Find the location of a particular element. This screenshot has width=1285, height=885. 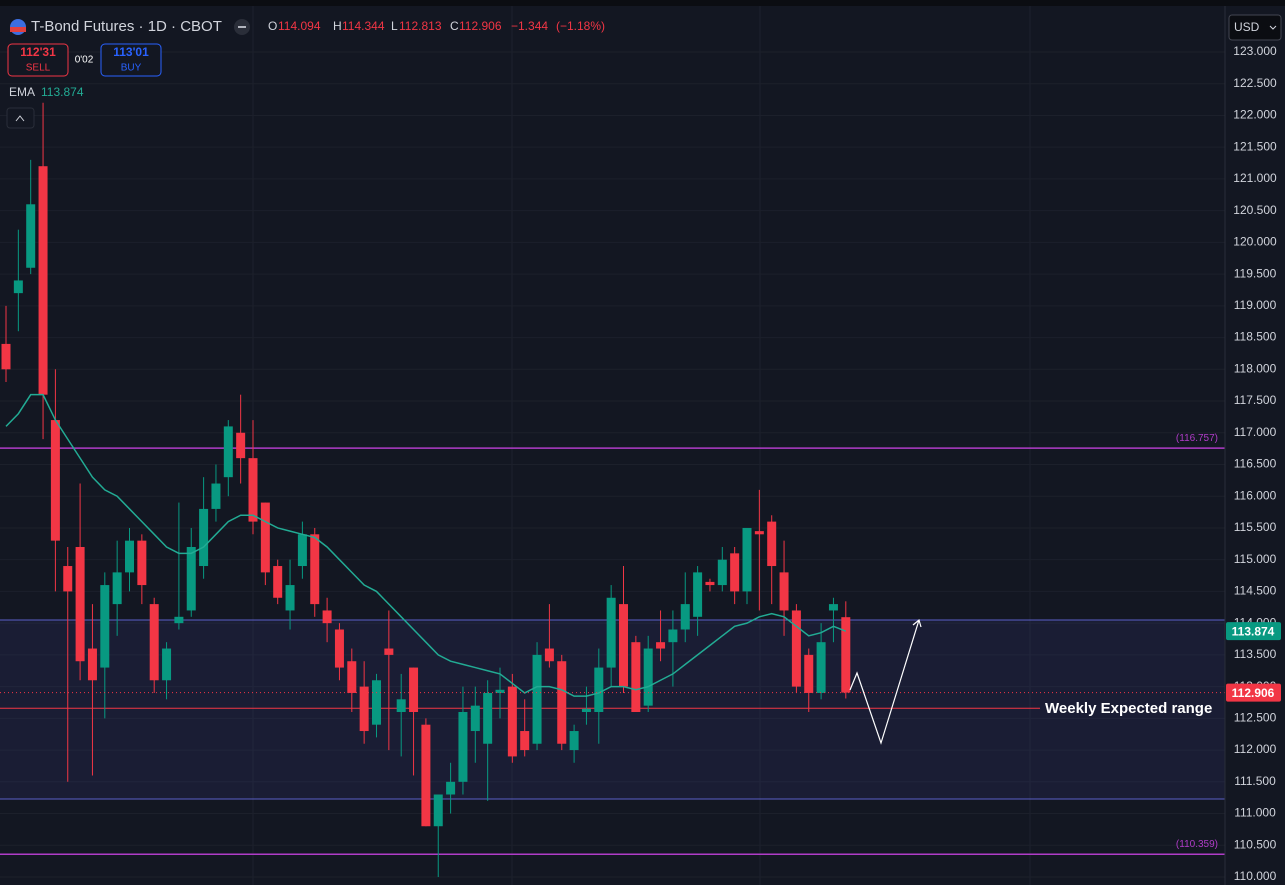

sell-price: 112'31 is located at coordinates (38, 52).